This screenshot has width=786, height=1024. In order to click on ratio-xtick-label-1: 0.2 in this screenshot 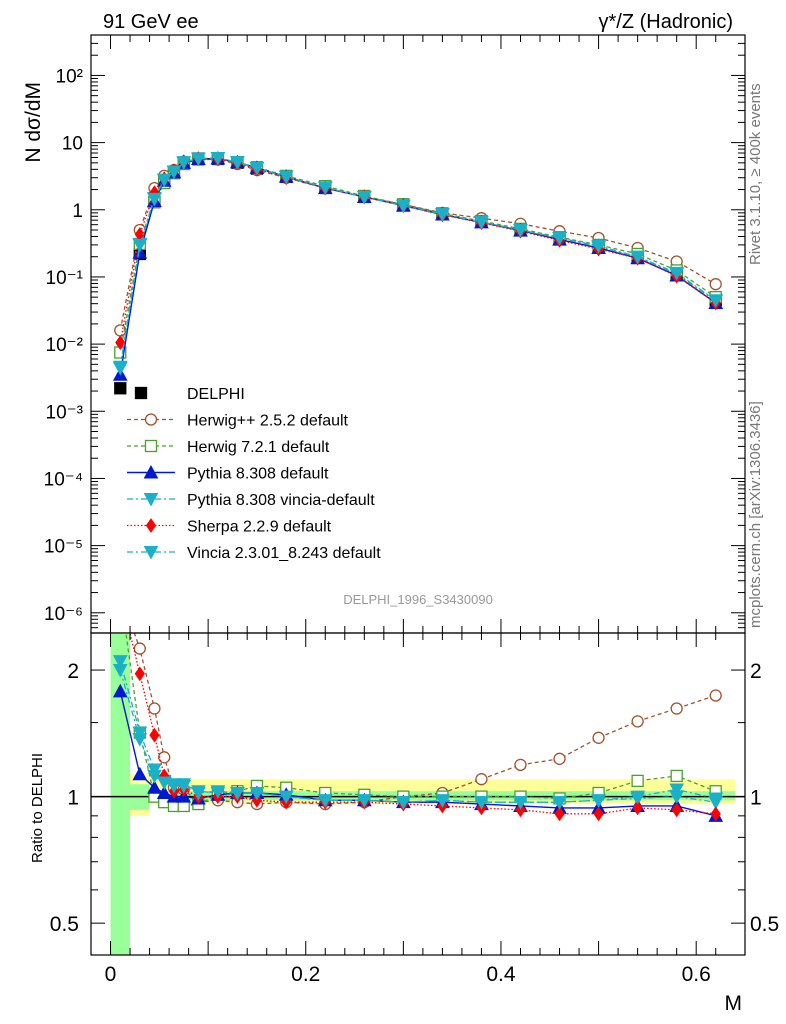, I will do `click(305, 974)`.